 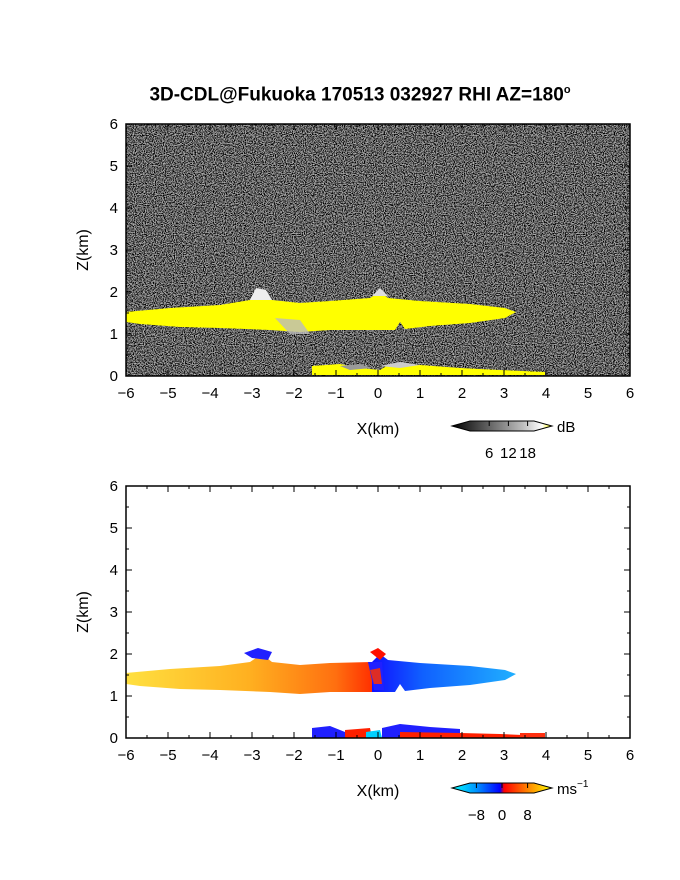 What do you see at coordinates (527, 815) in the screenshot?
I see `colorbar-tick-label: 8` at bounding box center [527, 815].